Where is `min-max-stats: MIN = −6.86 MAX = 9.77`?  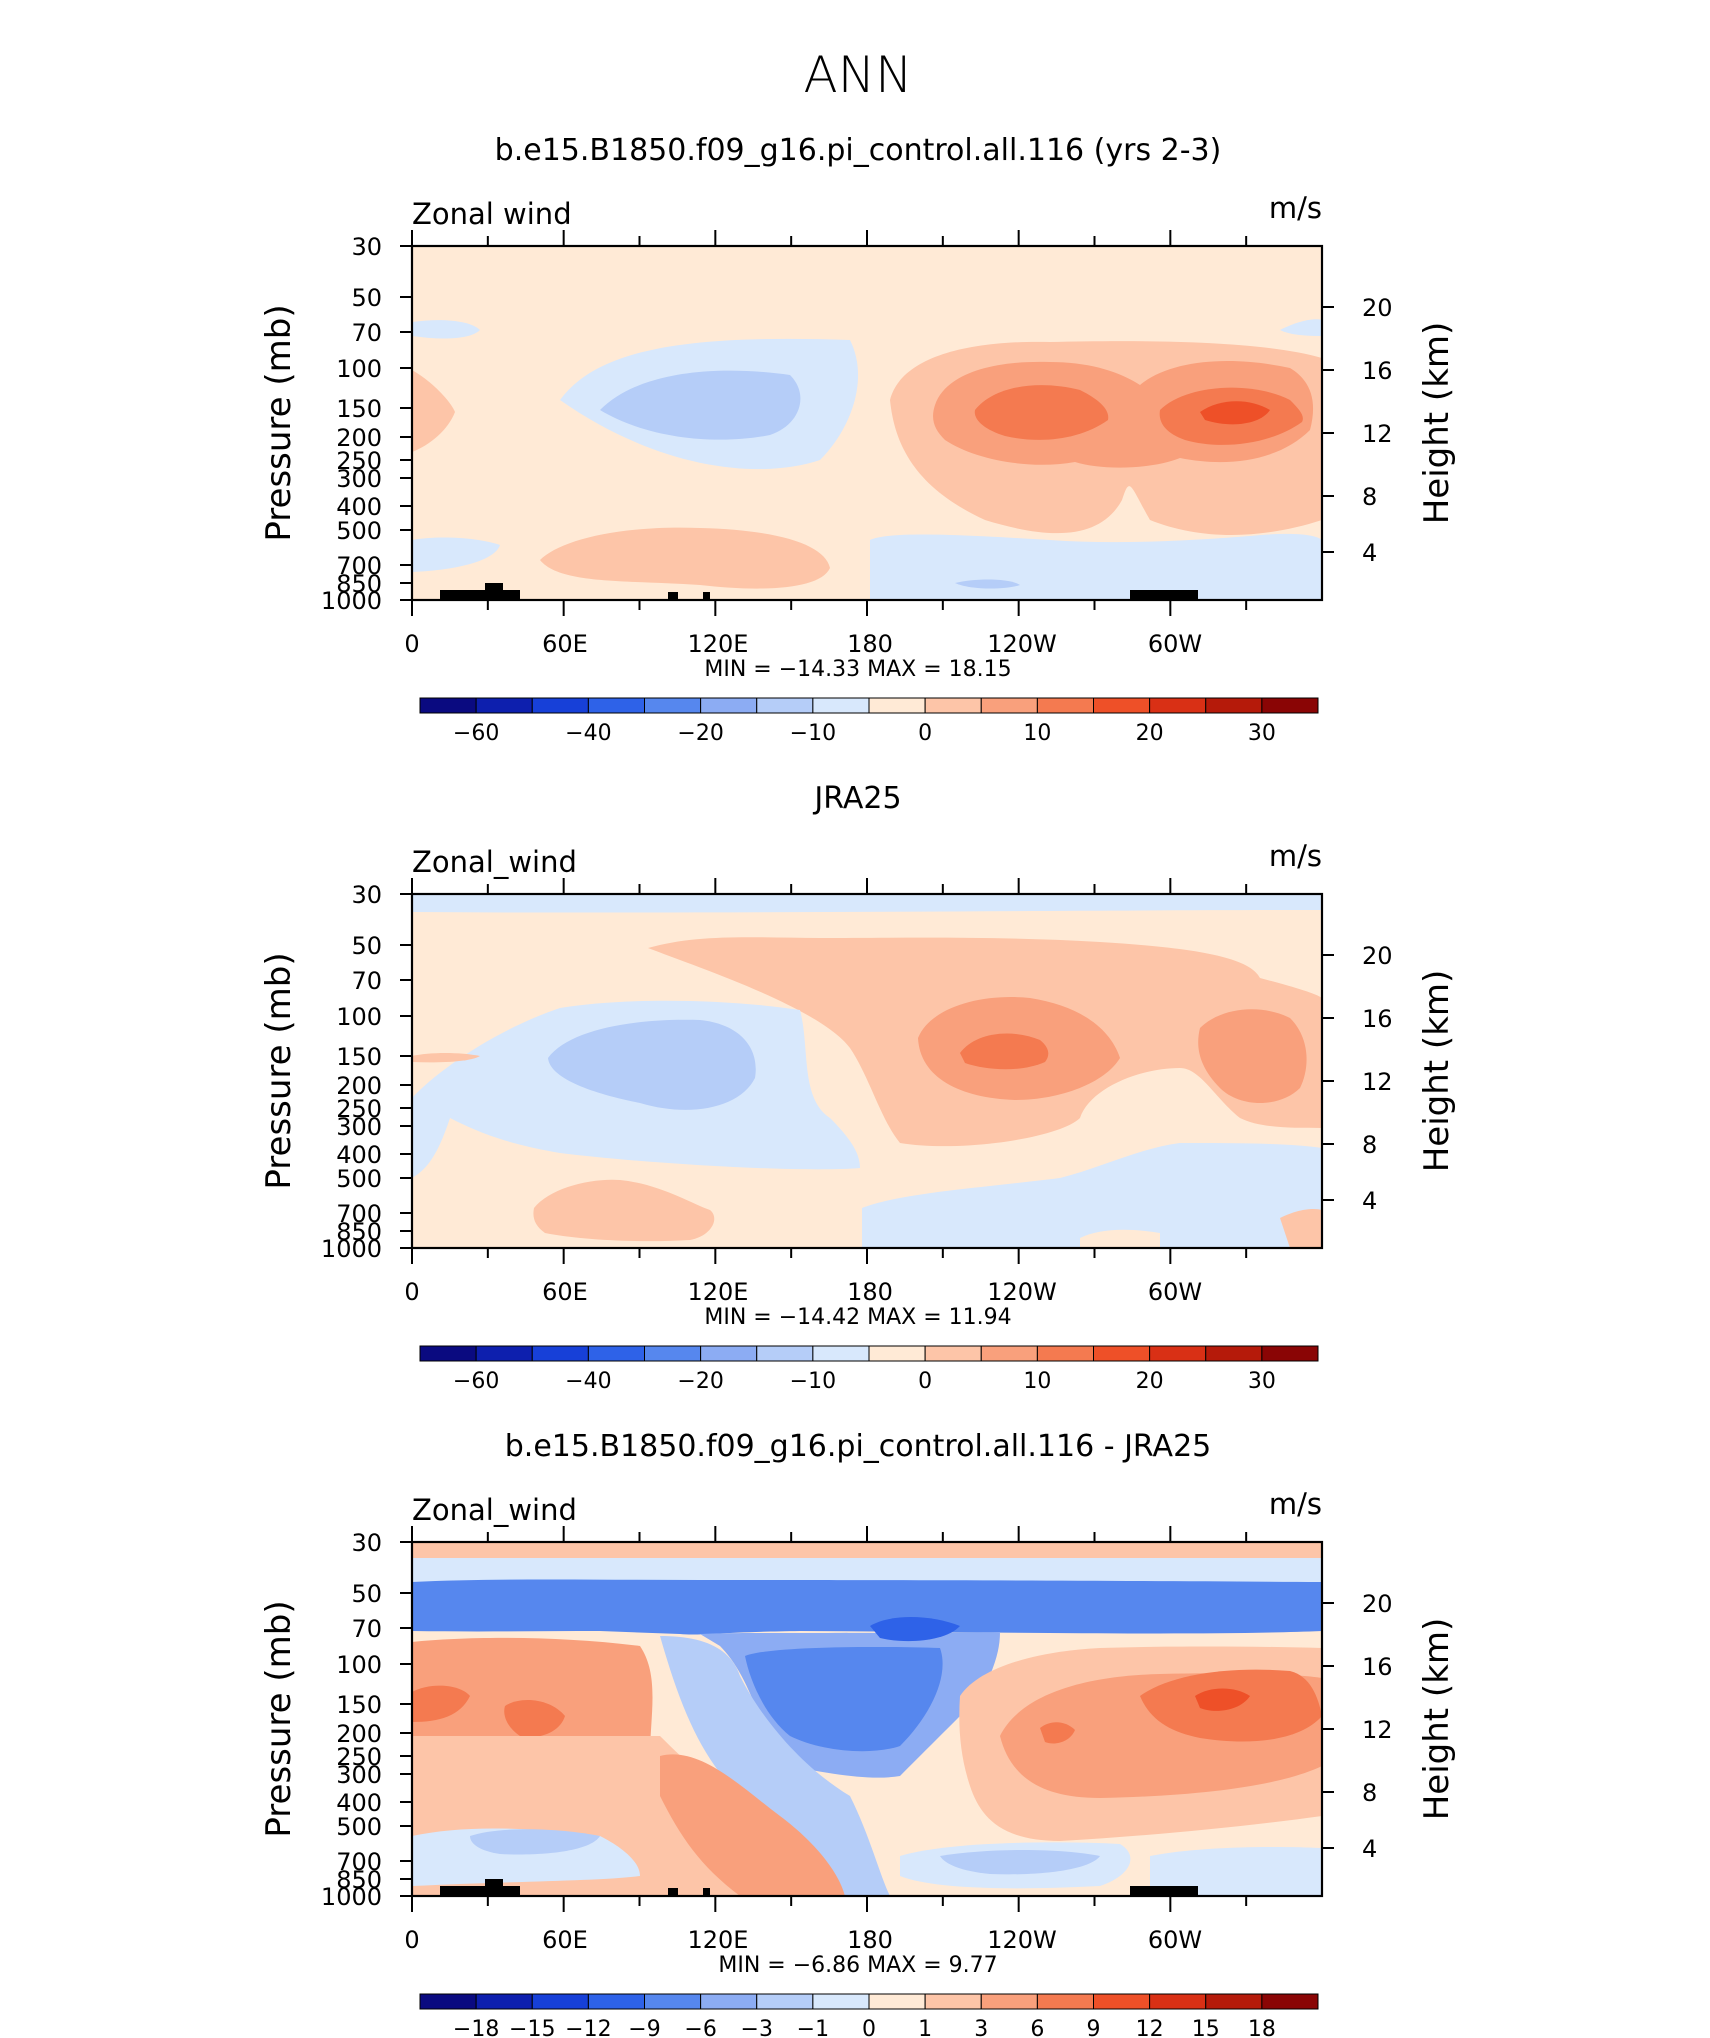
min-max-stats: MIN = −6.86 MAX = 9.77 is located at coordinates (857, 1965).